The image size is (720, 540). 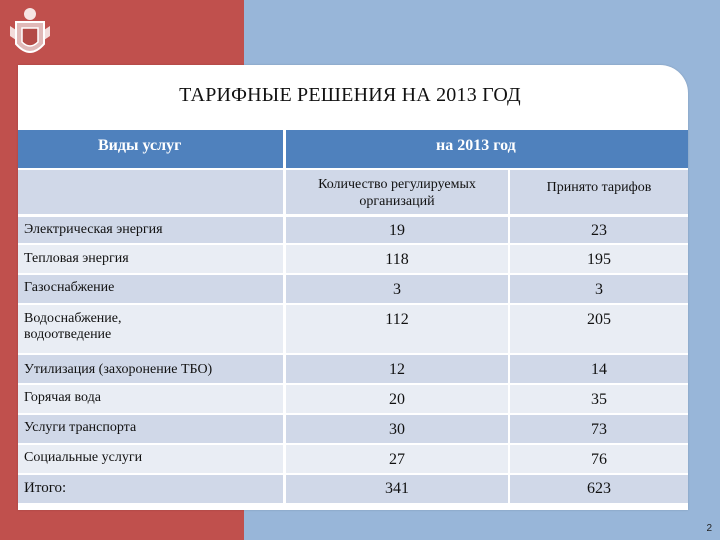 I want to click on subheader-empty-cell, so click(x=150, y=192).